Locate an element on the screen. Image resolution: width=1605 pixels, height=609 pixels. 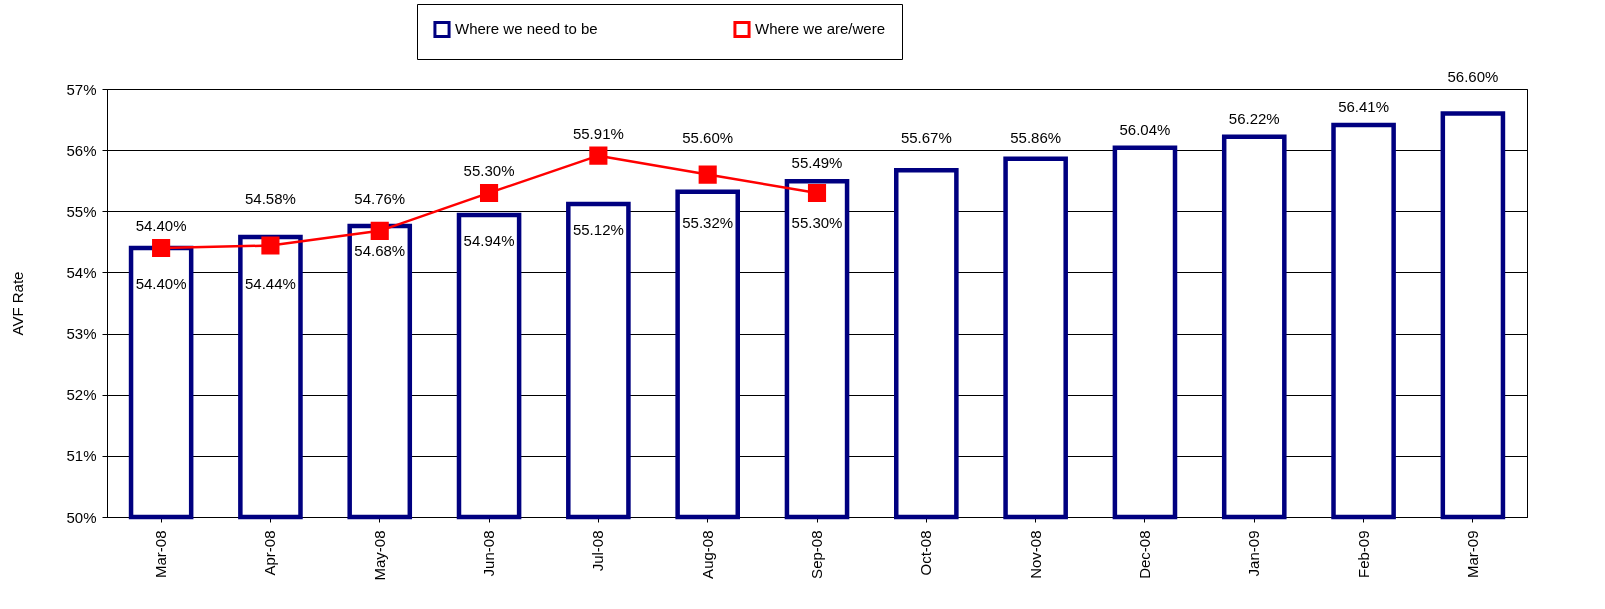
y-axis-title: AVF Rate is located at coordinates (18, 303).